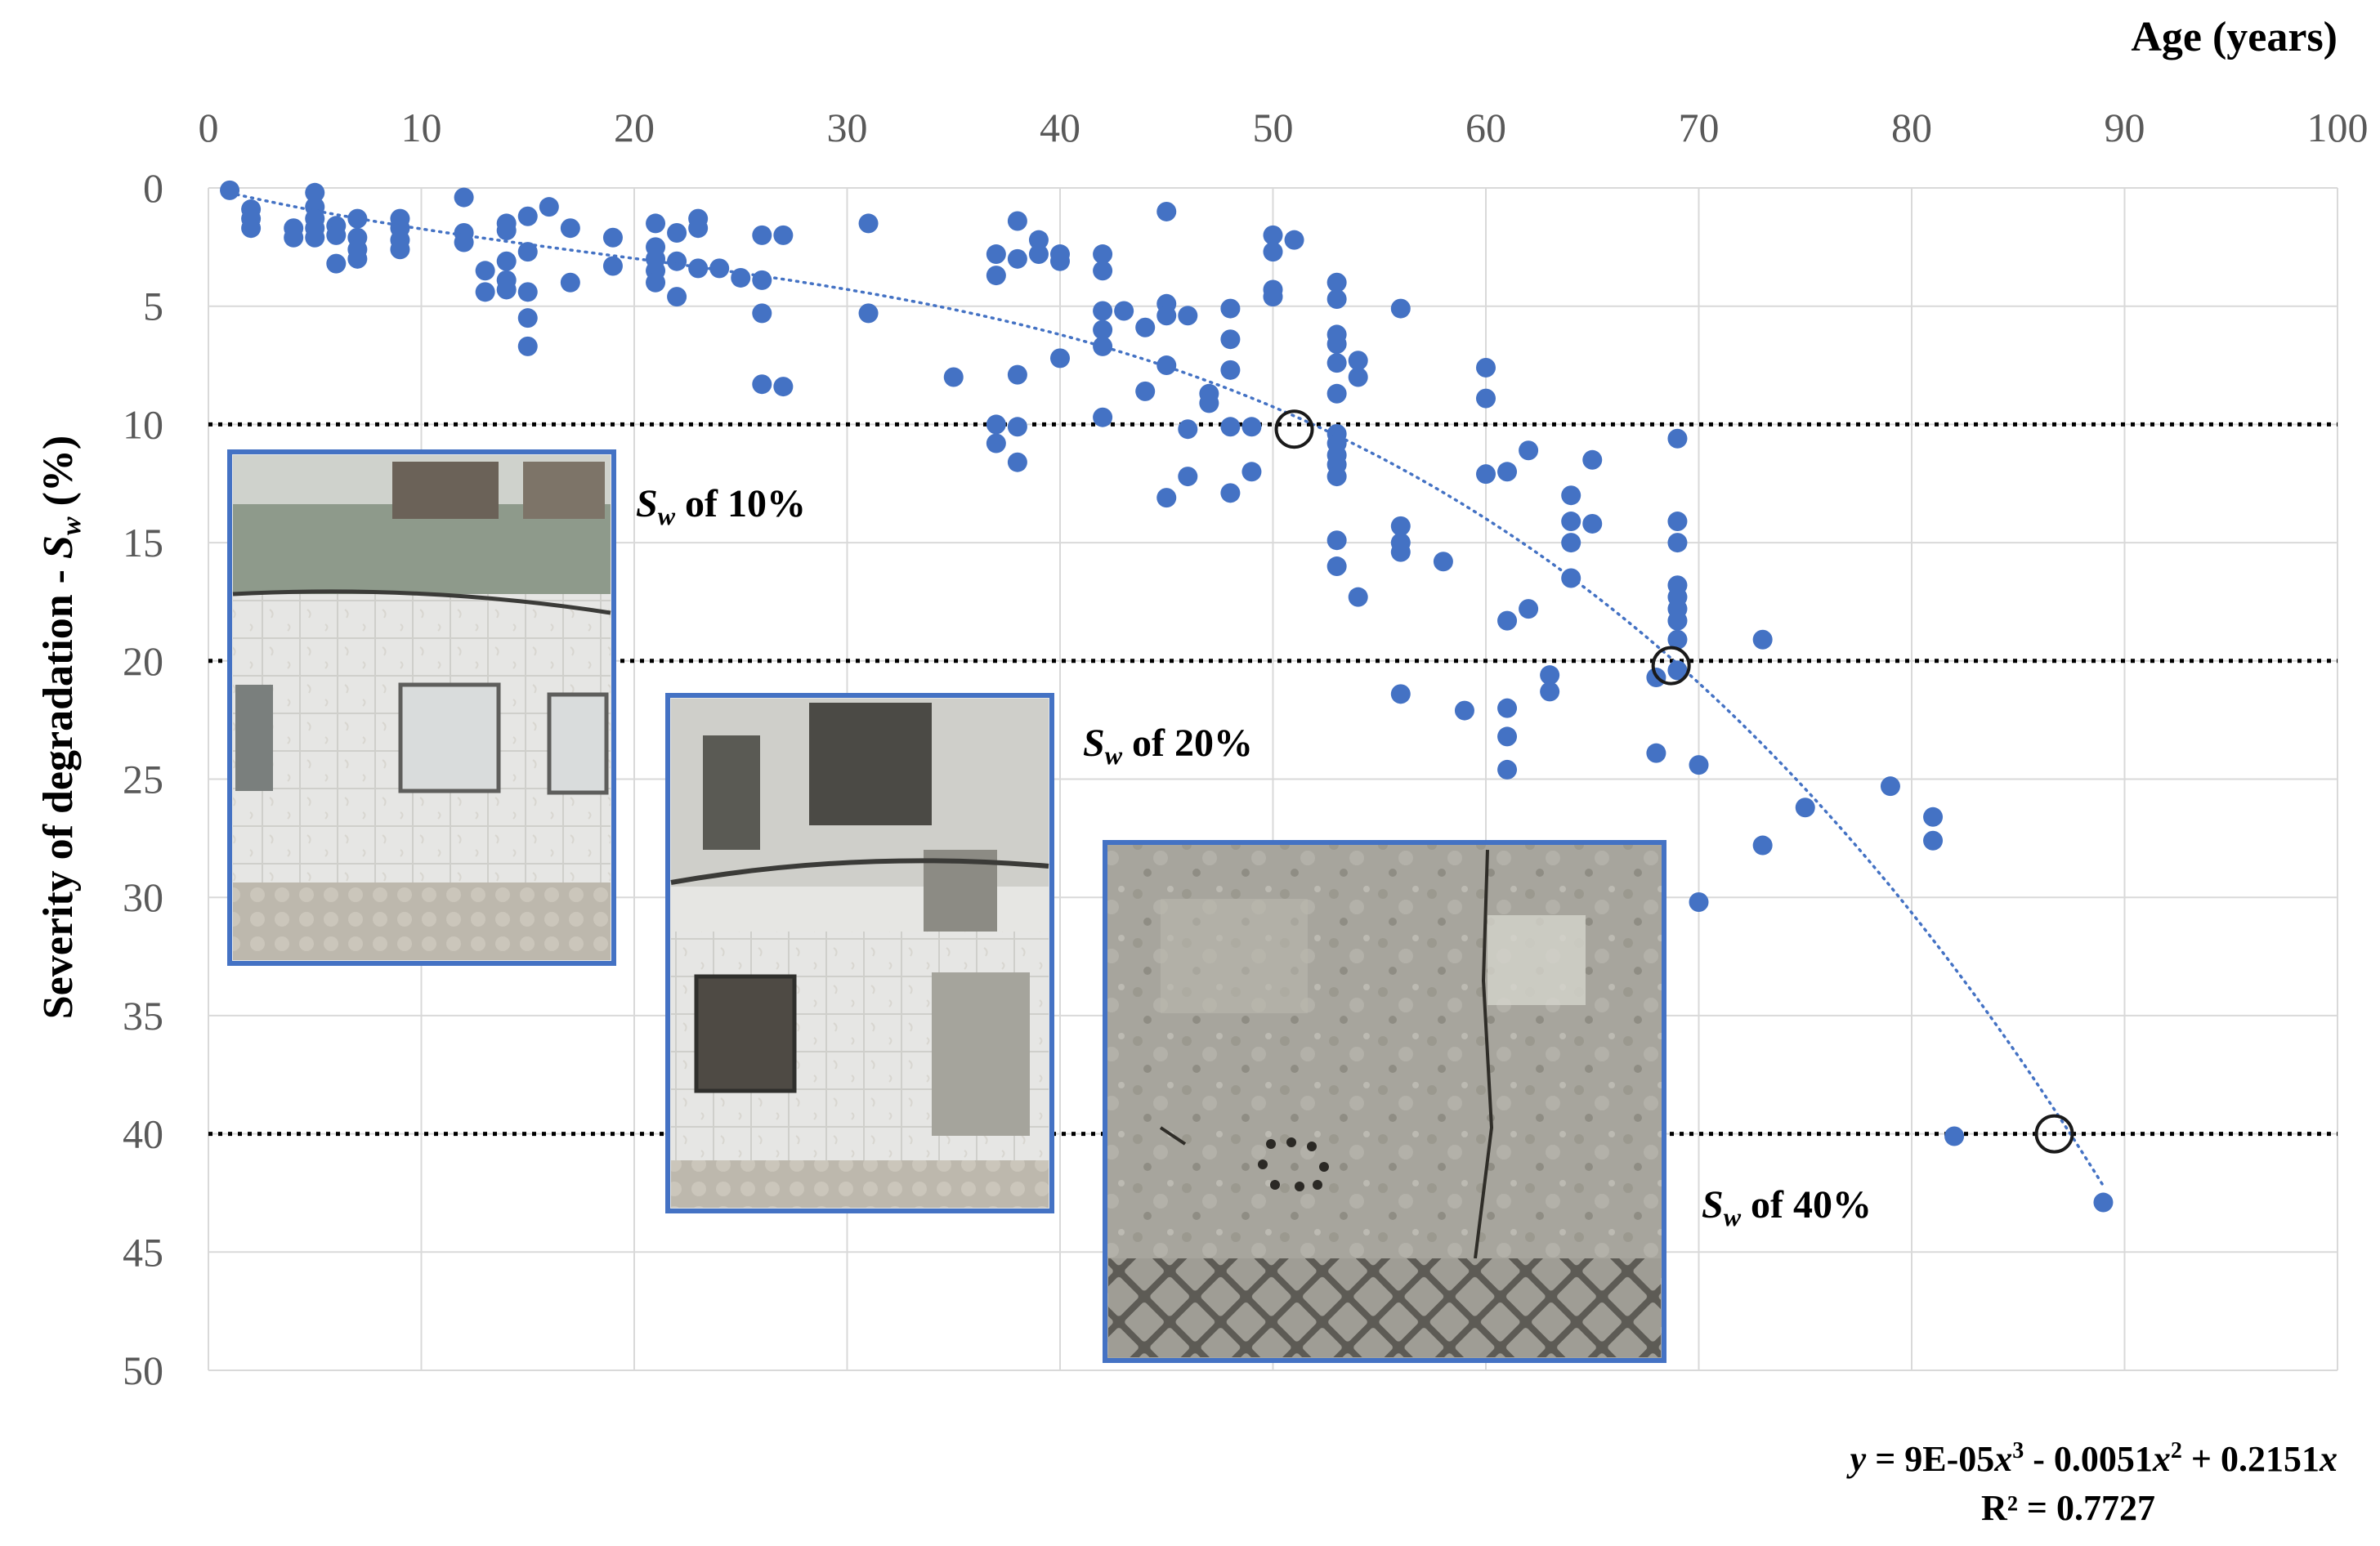 This screenshot has width=2380, height=1546. Describe the element at coordinates (2338, 128) in the screenshot. I see `x-tick-label: 100` at that location.